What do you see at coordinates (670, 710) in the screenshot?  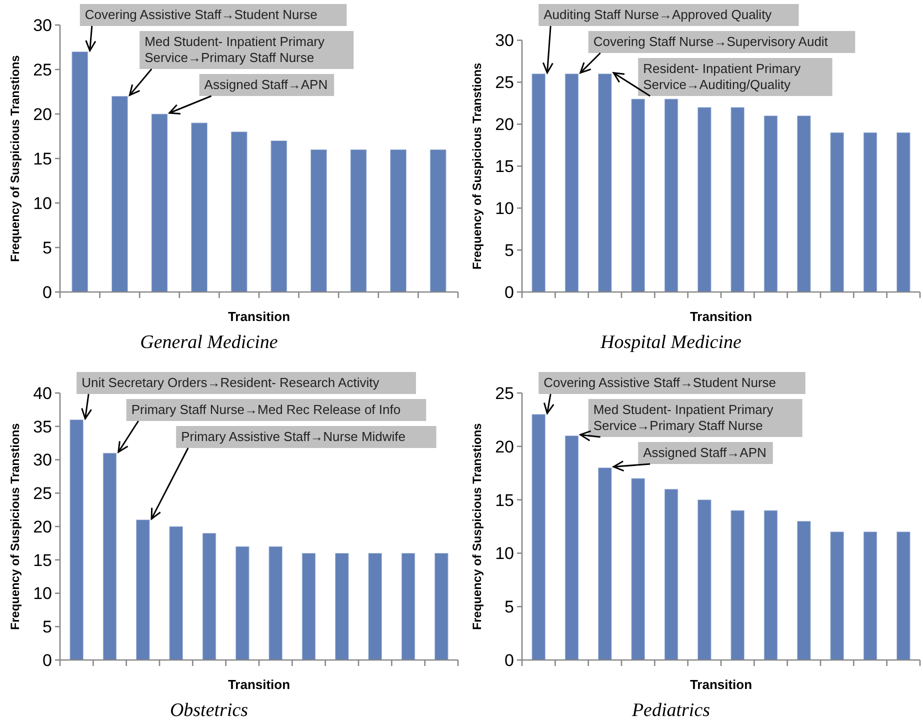 I see `text: Pediatrics` at bounding box center [670, 710].